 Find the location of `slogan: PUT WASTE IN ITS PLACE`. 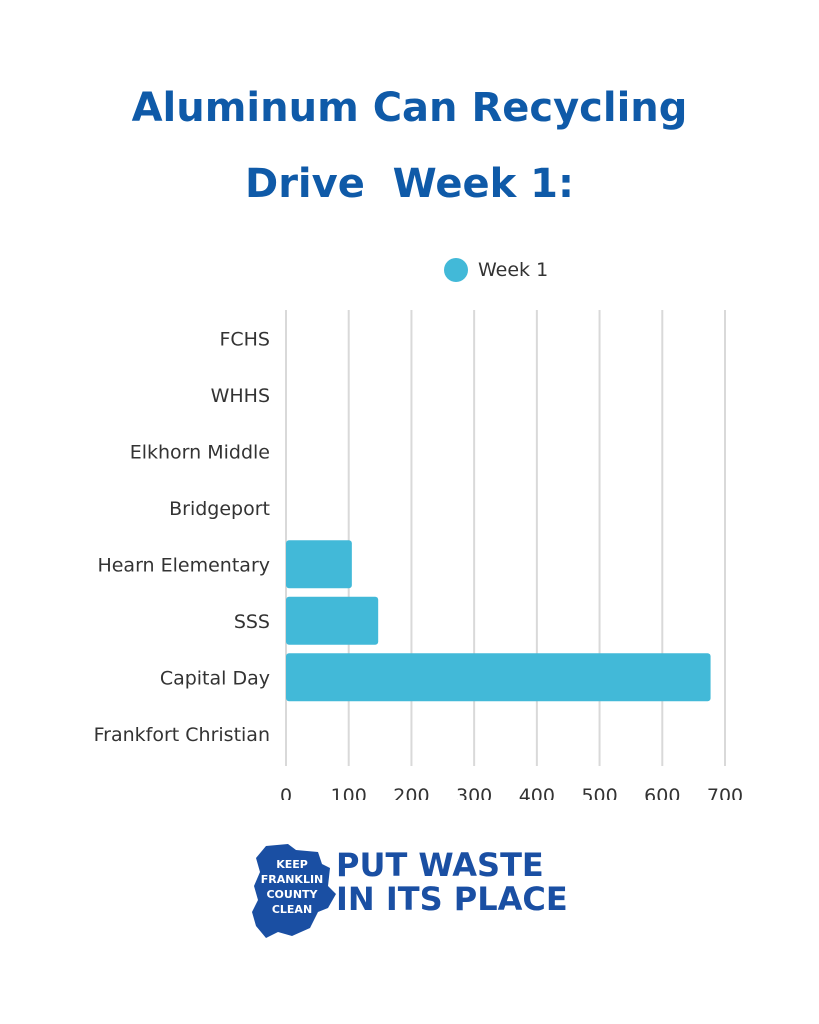

slogan: PUT WASTE IN ITS PLACE is located at coordinates (452, 882).